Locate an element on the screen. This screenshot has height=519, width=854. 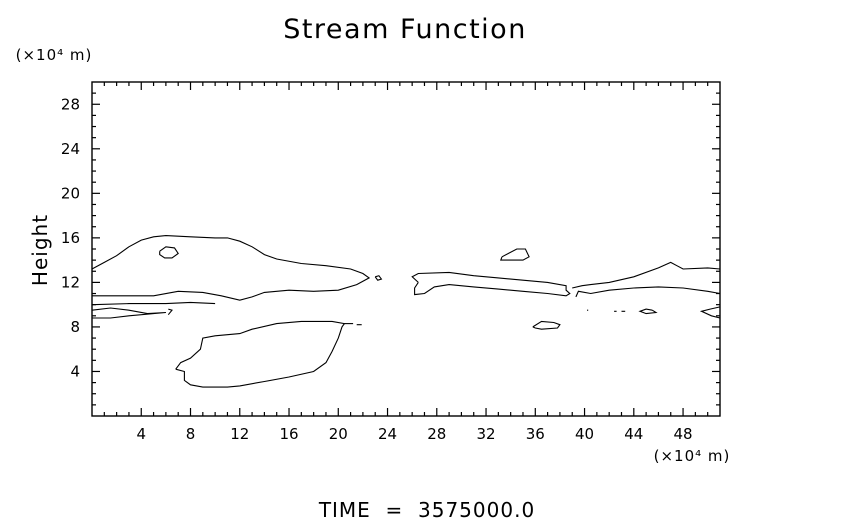
x-tick-label: 8 is located at coordinates (191, 434).